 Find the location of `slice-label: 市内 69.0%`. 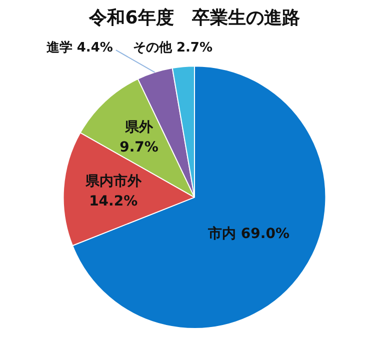

slice-label: 市内 69.0% is located at coordinates (248, 233).